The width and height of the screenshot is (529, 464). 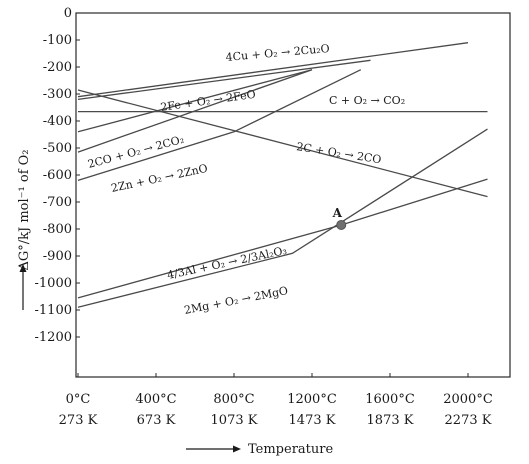 What do you see at coordinates (468, 399) in the screenshot?
I see `x-tick-label-celsius: 2000°C` at bounding box center [468, 399].